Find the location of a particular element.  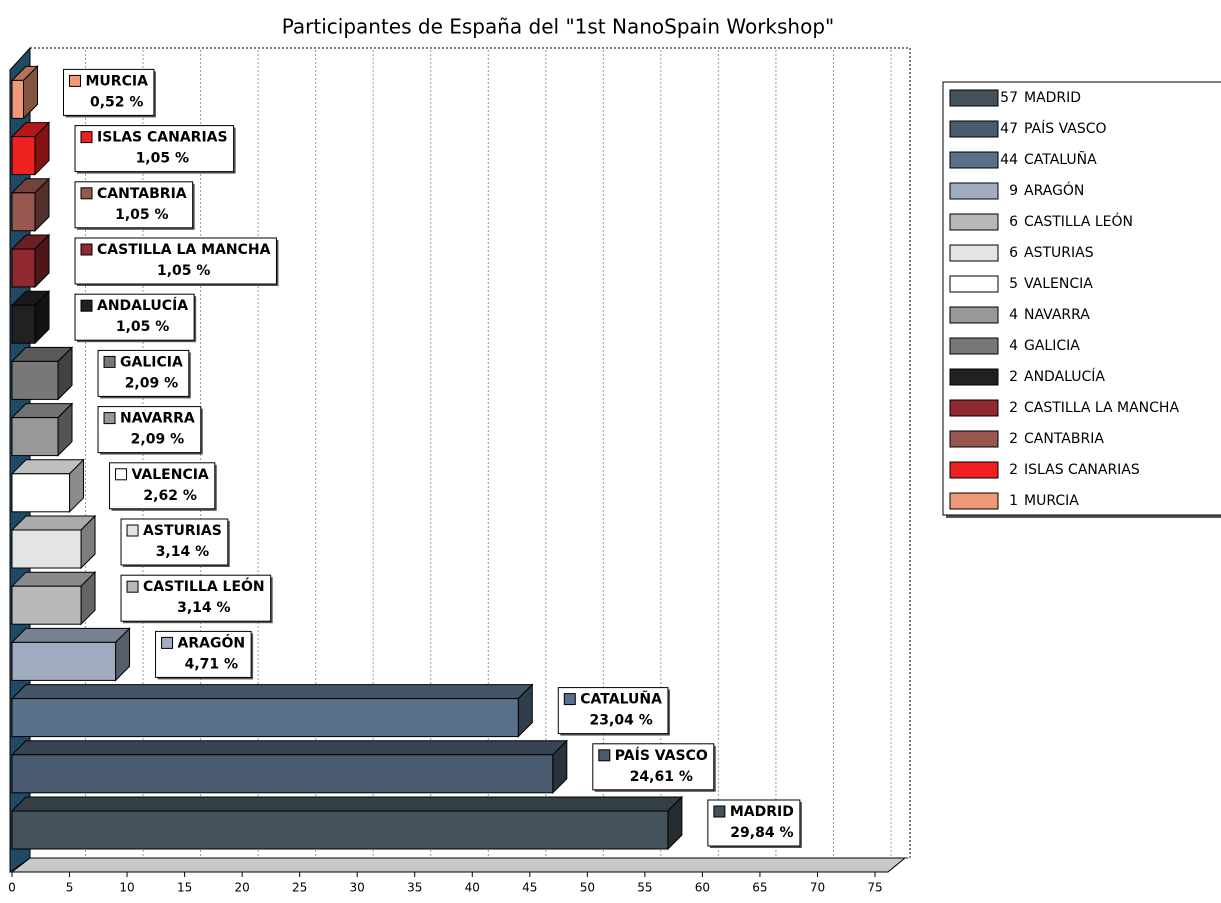

data-label-name: MADRID is located at coordinates (762, 812).